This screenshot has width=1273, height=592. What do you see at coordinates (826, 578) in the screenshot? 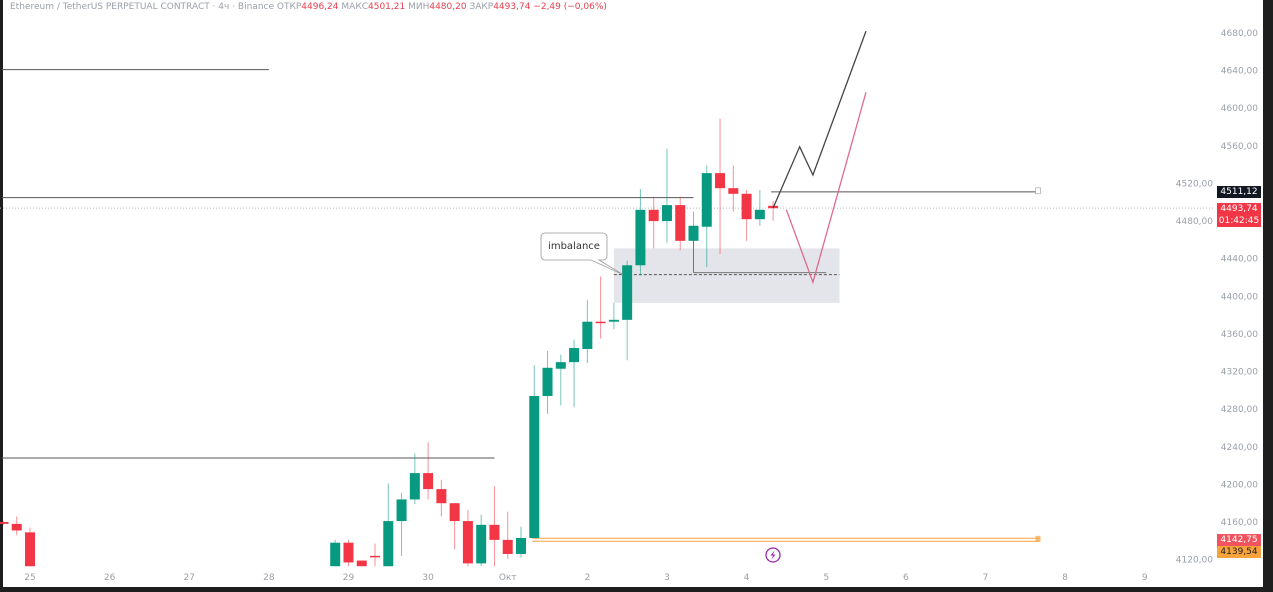
I see `x-axis-tick-label: 5` at bounding box center [826, 578].